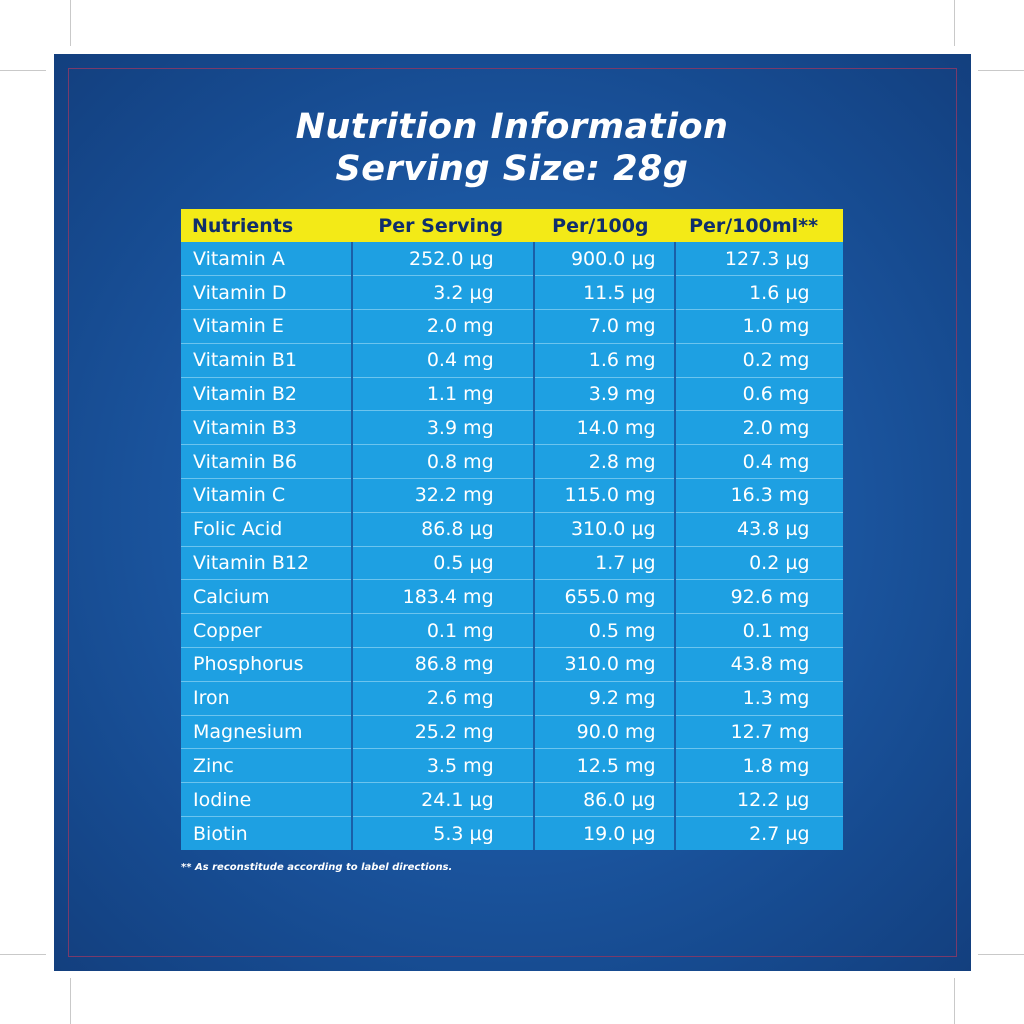  What do you see at coordinates (604, 529) in the screenshot?
I see `per-100g-value: 310.0 µg` at bounding box center [604, 529].